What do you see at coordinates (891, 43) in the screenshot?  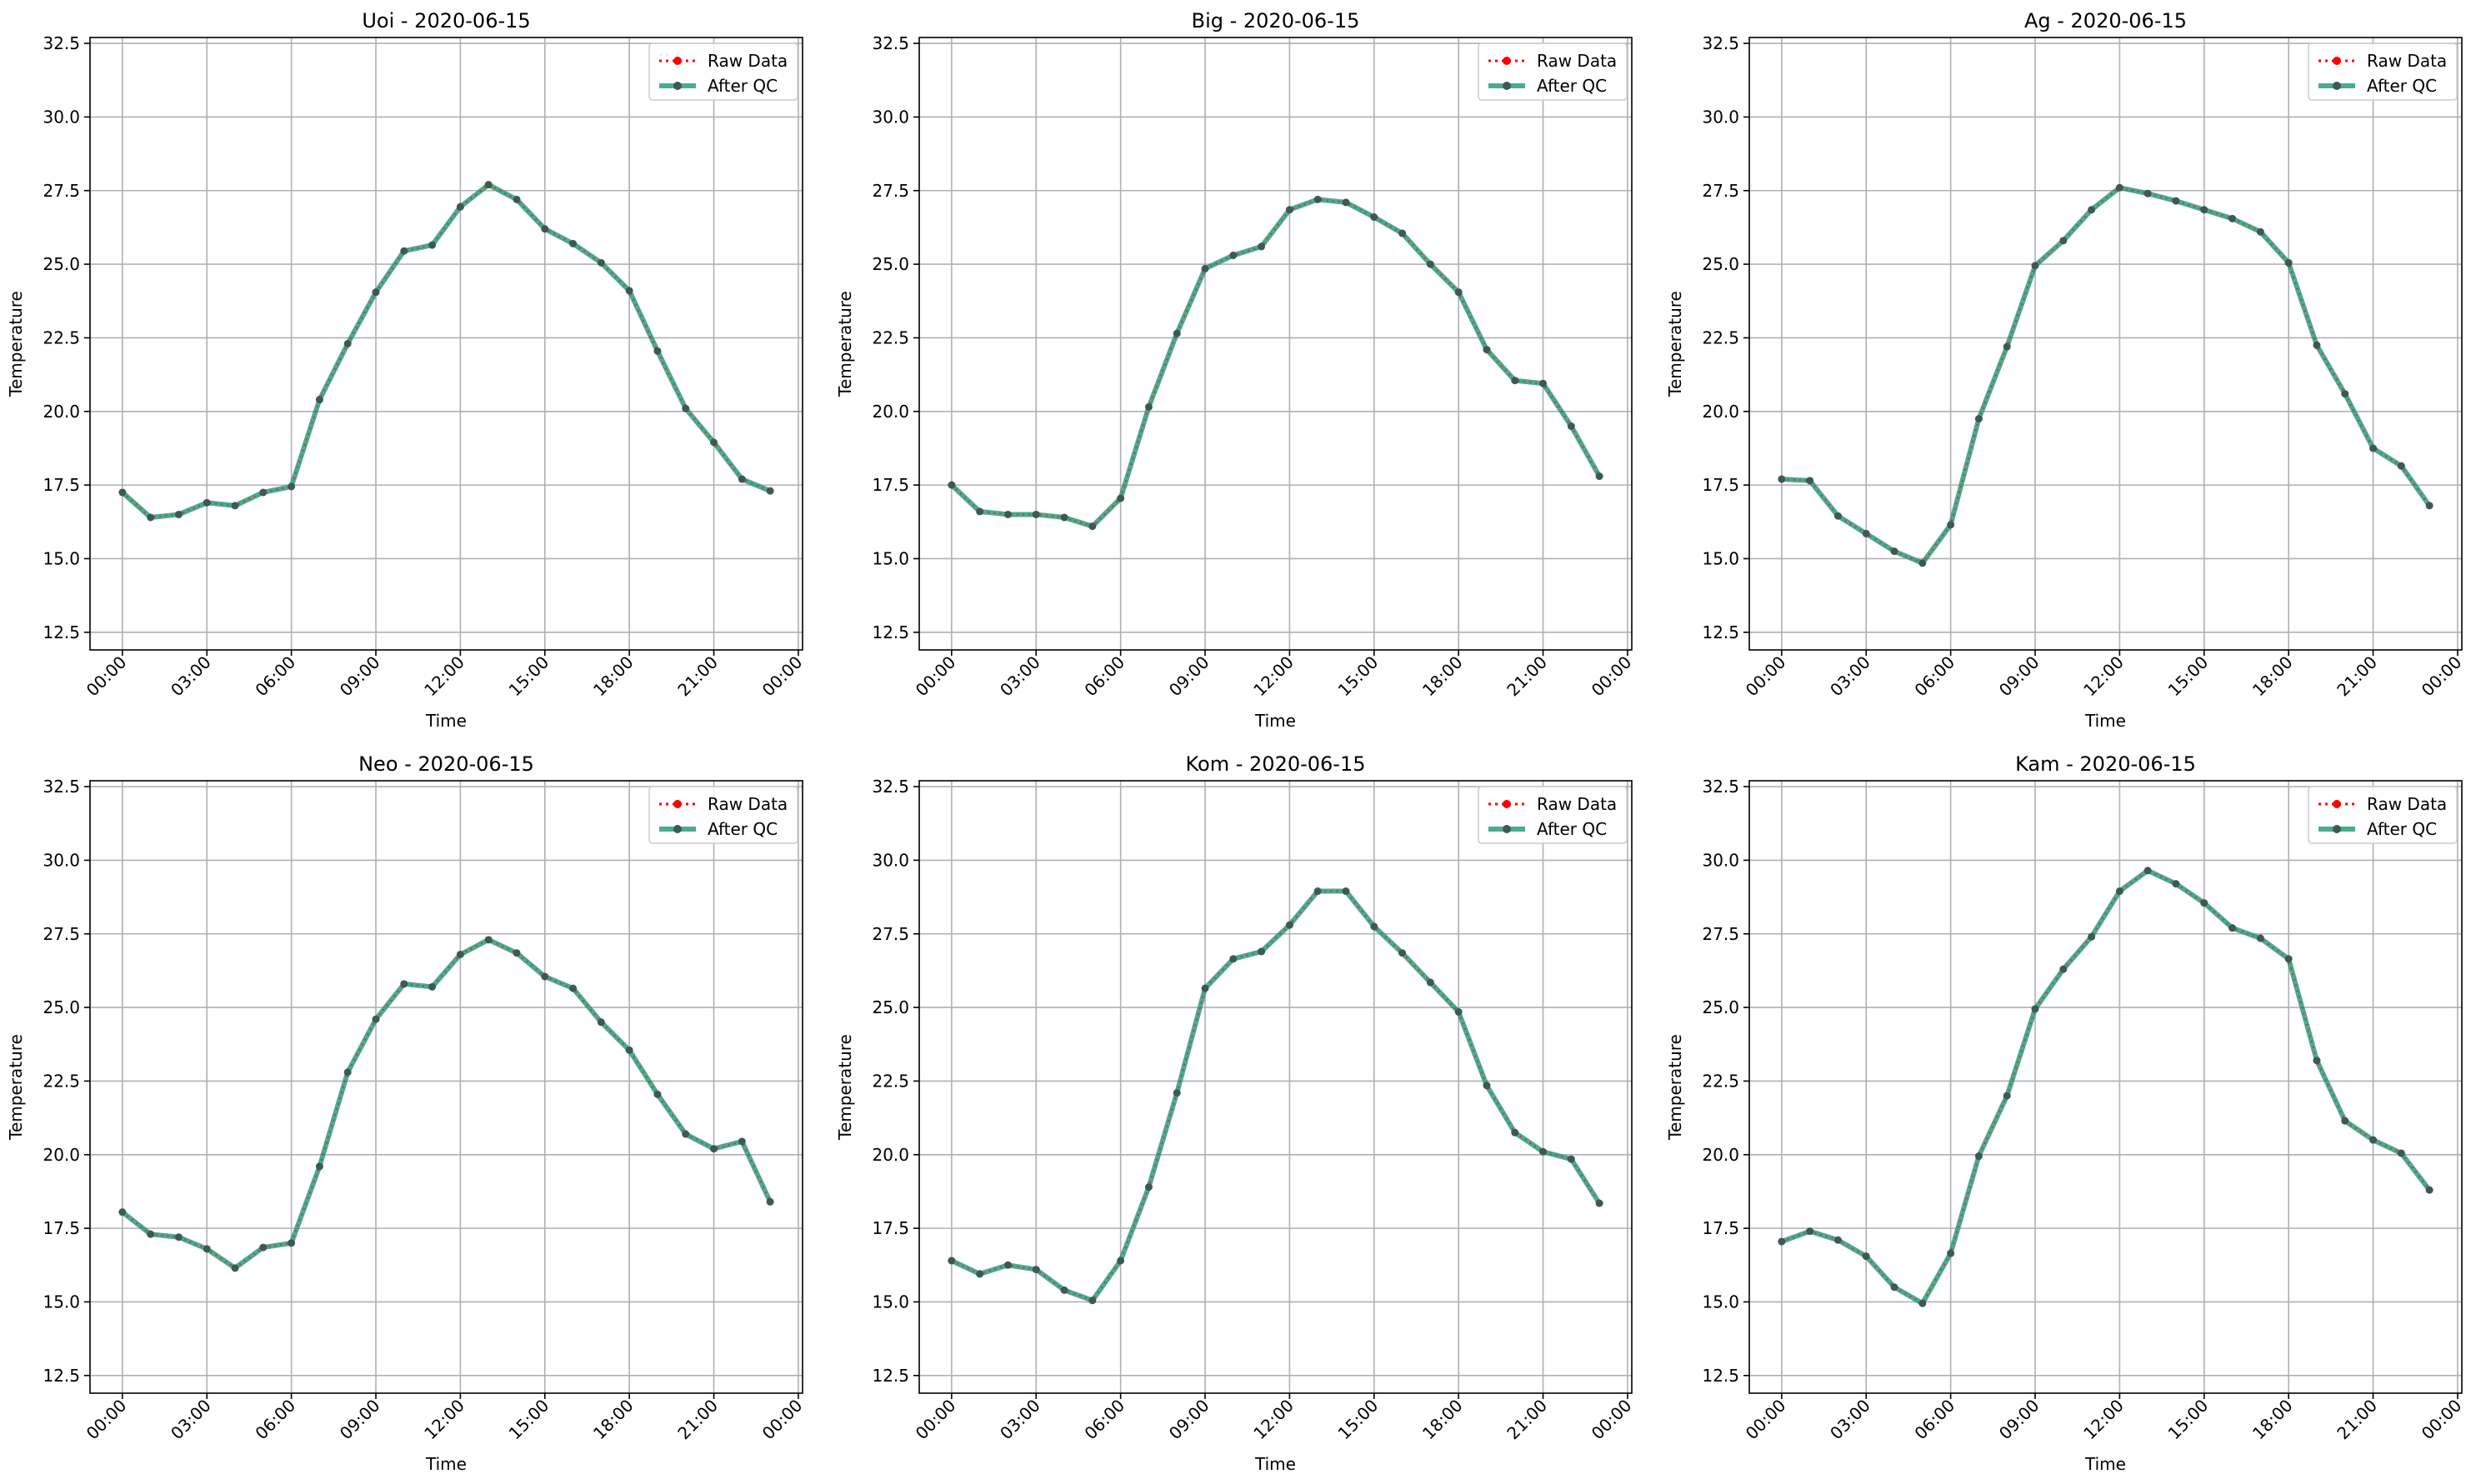 I see `y-tick-label: 32.5` at bounding box center [891, 43].